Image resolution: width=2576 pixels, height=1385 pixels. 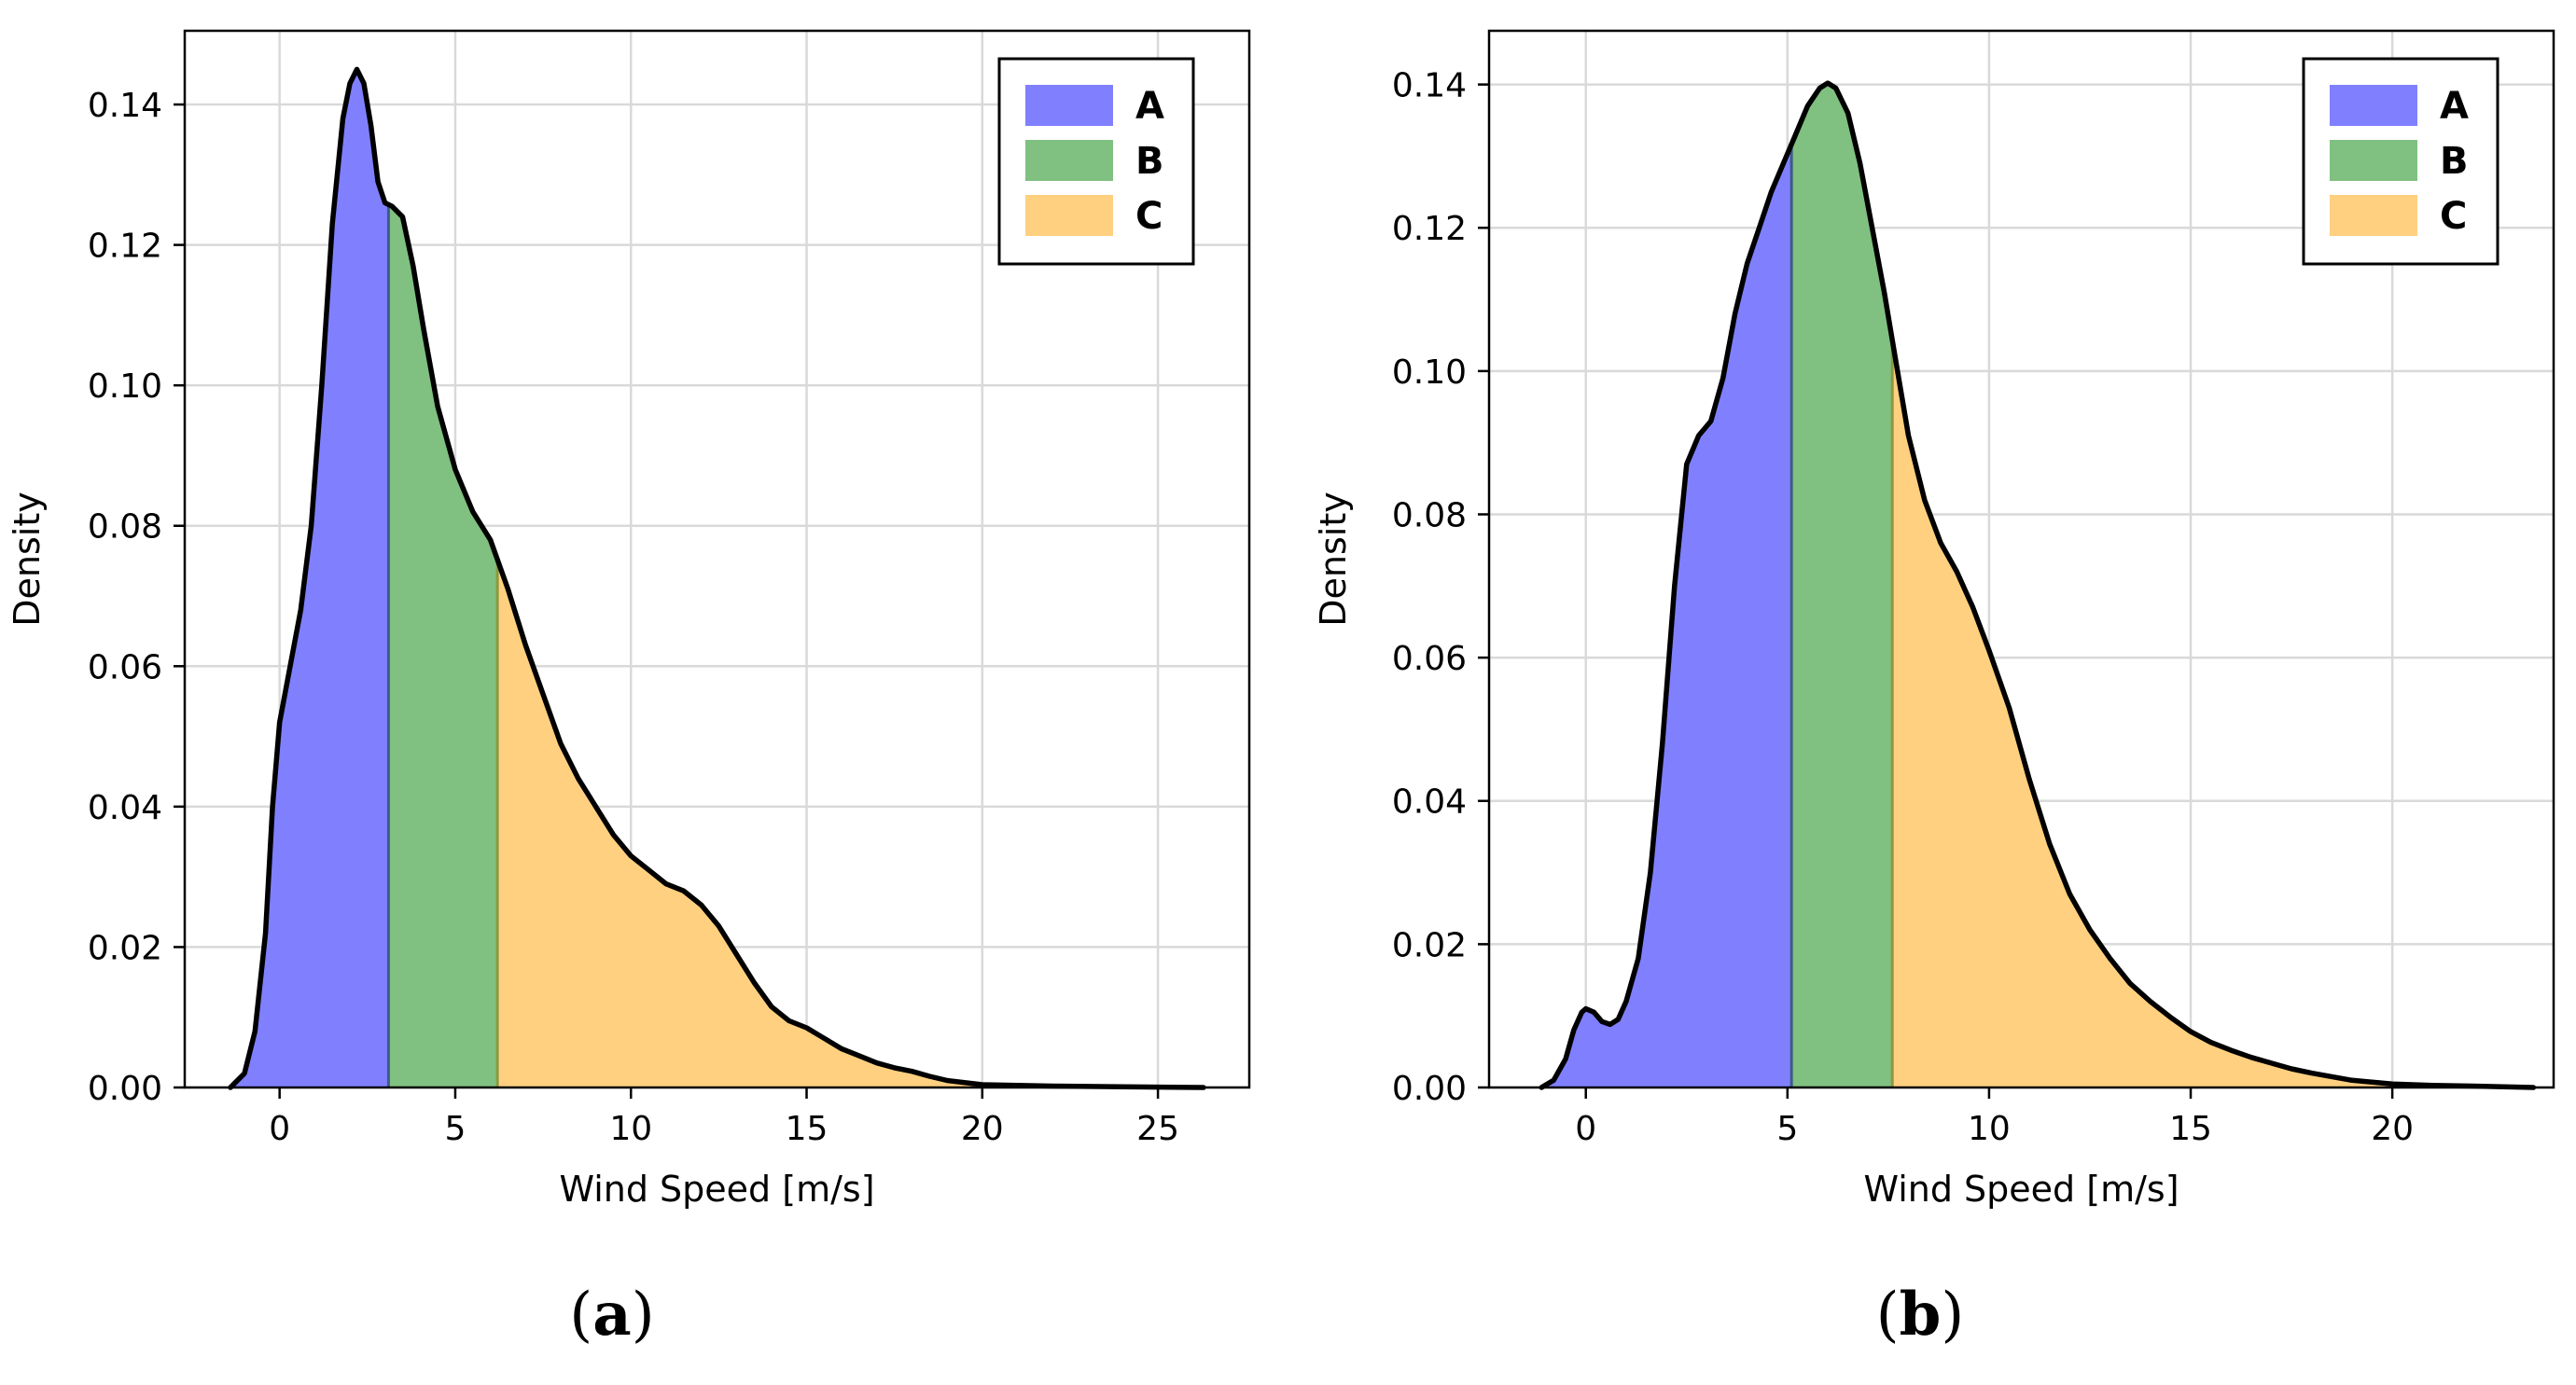 What do you see at coordinates (612, 1315) in the screenshot?
I see `caption-a: (a)` at bounding box center [612, 1315].